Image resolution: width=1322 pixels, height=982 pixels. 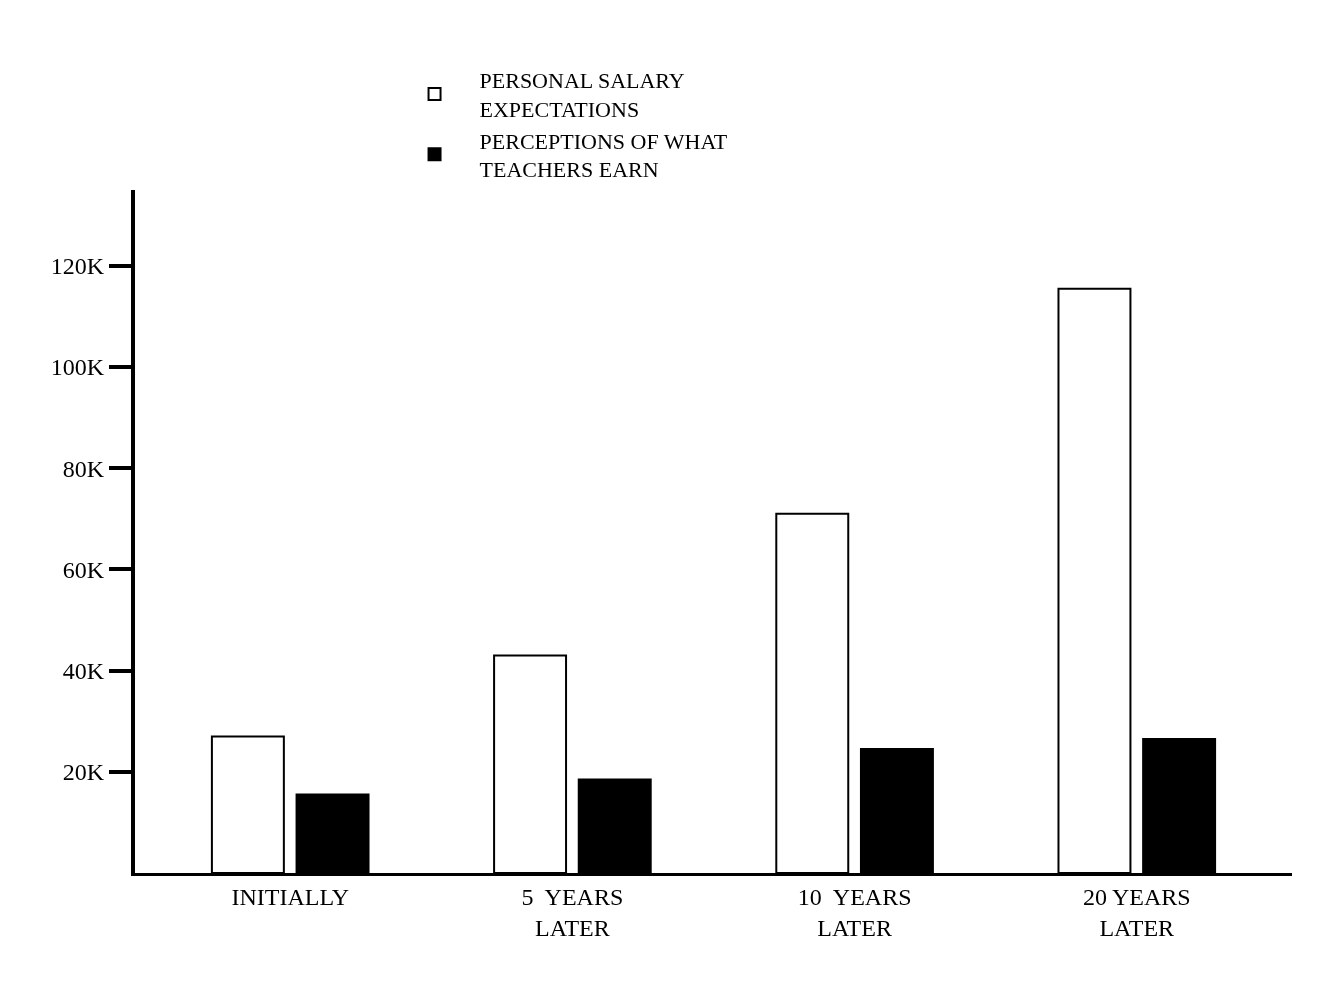 What do you see at coordinates (83, 468) in the screenshot?
I see `y-tick-label: 80K` at bounding box center [83, 468].